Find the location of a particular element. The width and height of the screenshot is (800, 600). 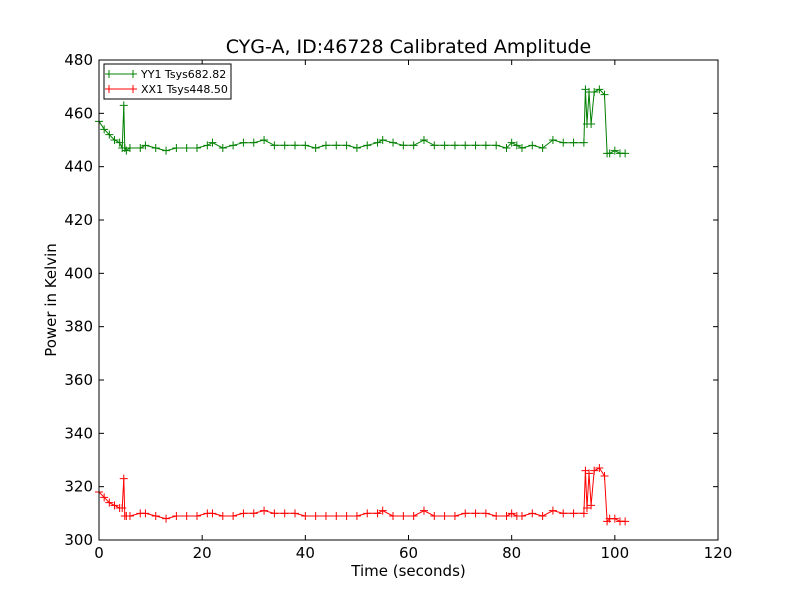

x-tick-label-5: 100 is located at coordinates (615, 553).